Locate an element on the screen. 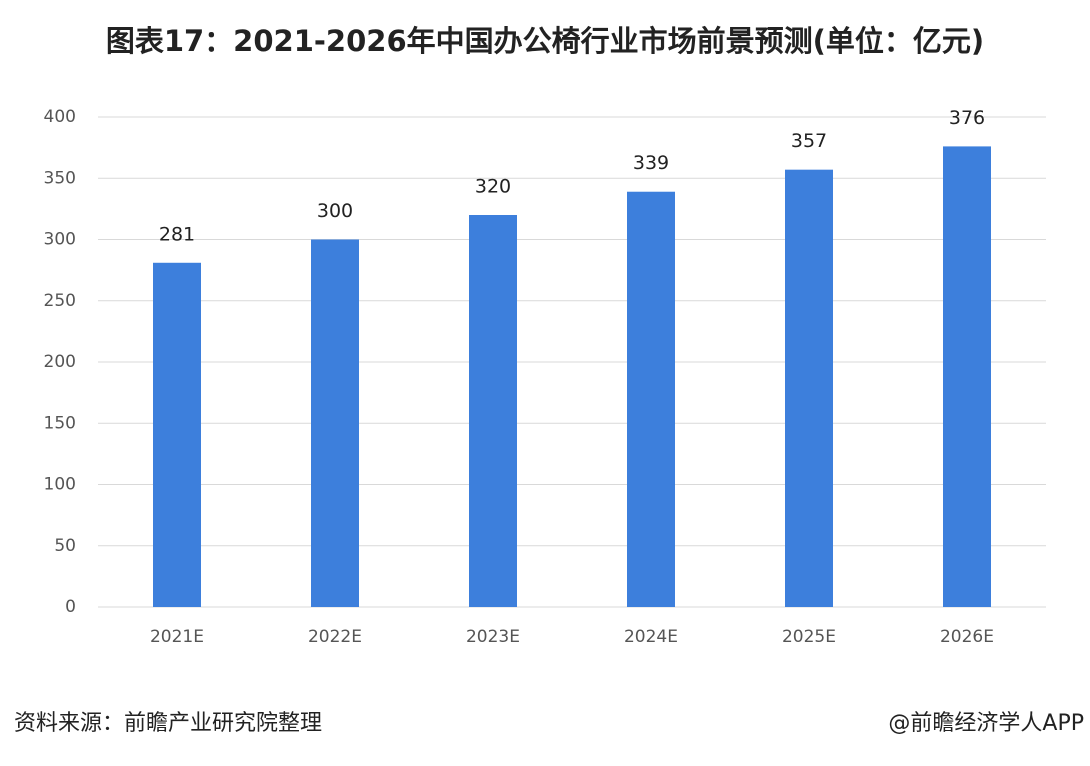 This screenshot has height=766, width=1090. x-tick-label: 2022E is located at coordinates (335, 637).